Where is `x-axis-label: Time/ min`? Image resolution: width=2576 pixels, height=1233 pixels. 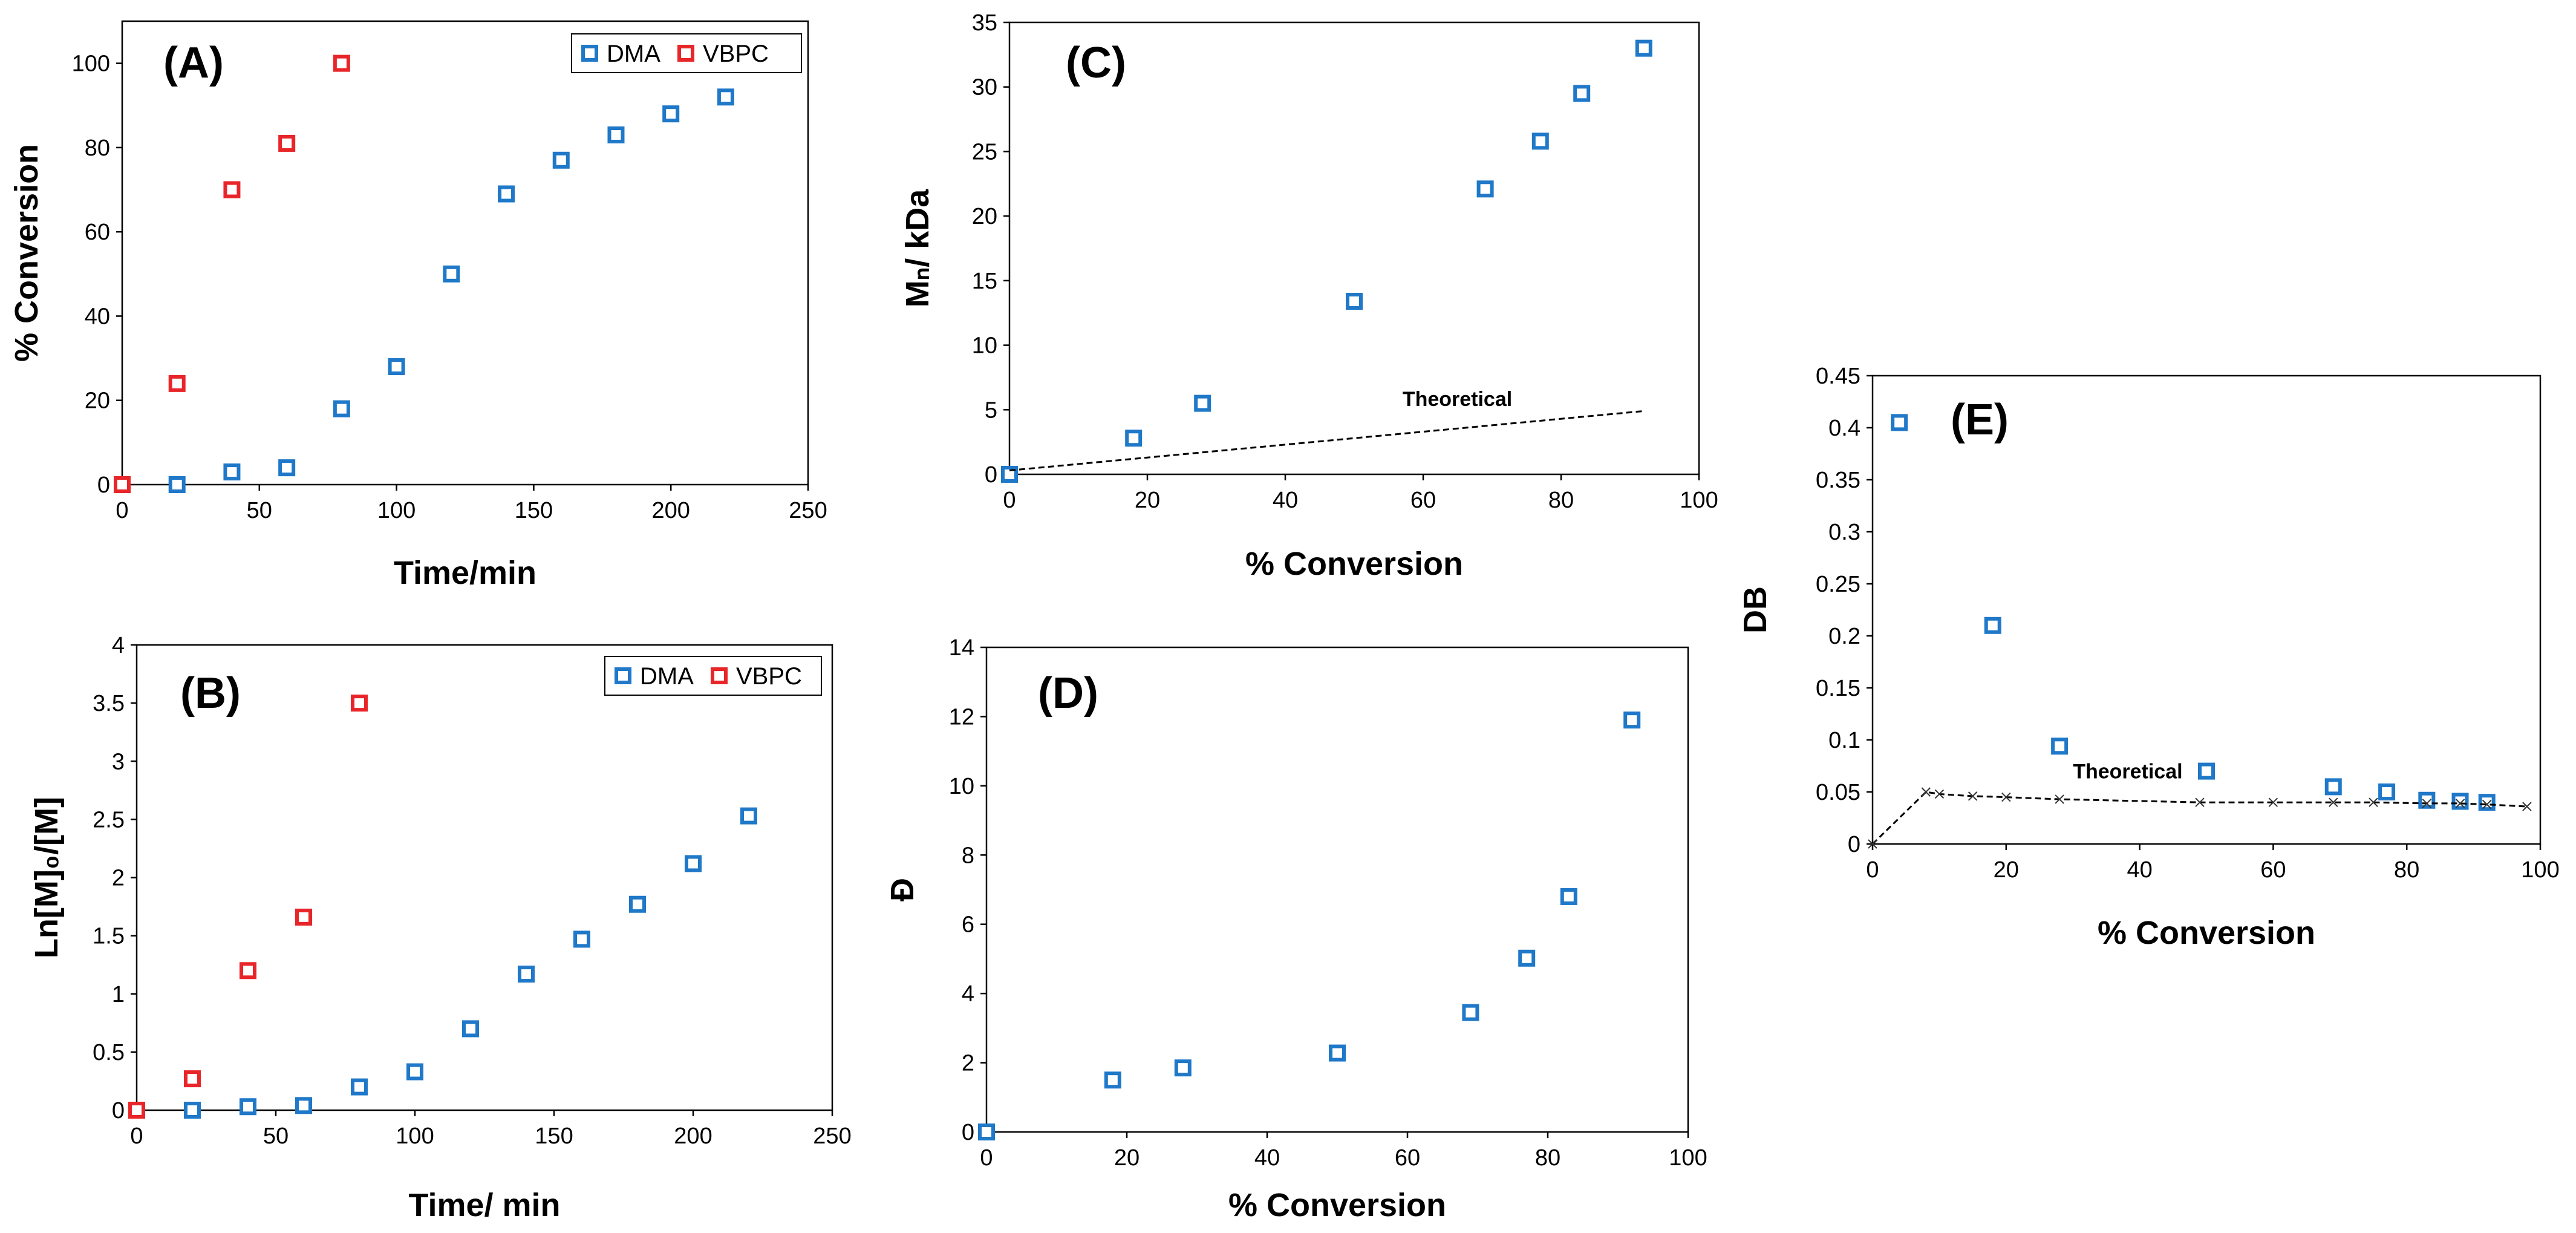 x-axis-label: Time/ min is located at coordinates (484, 1205).